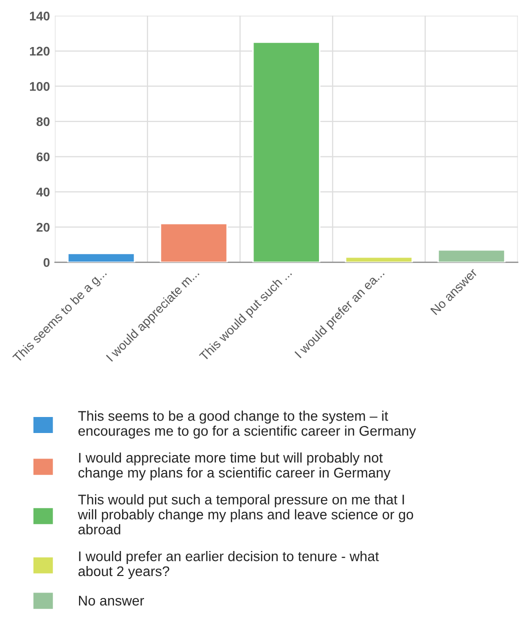  Describe the element at coordinates (47, 262) in the screenshot. I see `y-tick-label: 0` at that location.